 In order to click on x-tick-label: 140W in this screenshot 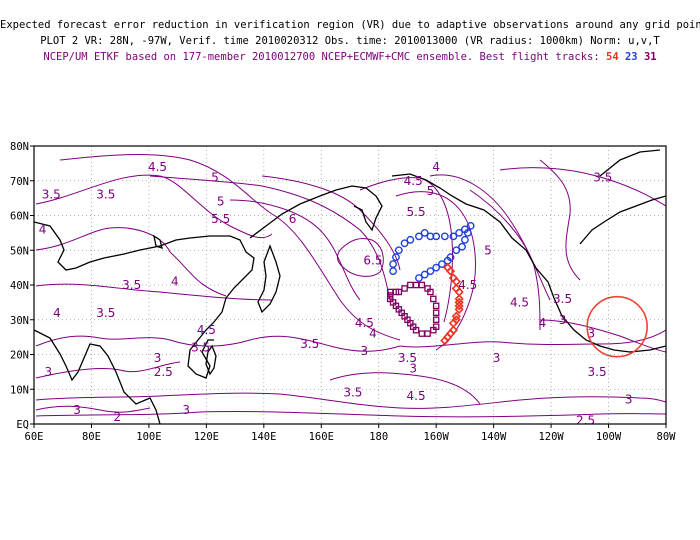, I will do `click(494, 437)`.